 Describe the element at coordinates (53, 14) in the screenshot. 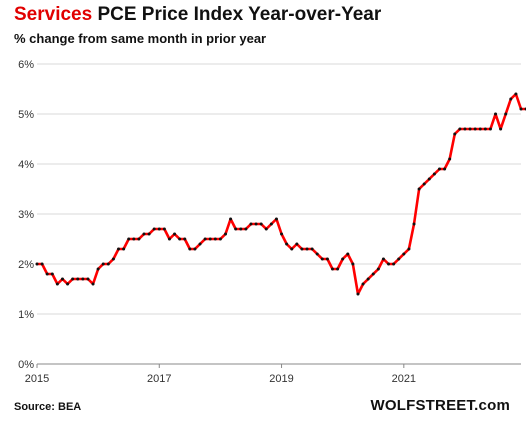

I see `title-highlight: Services` at that location.